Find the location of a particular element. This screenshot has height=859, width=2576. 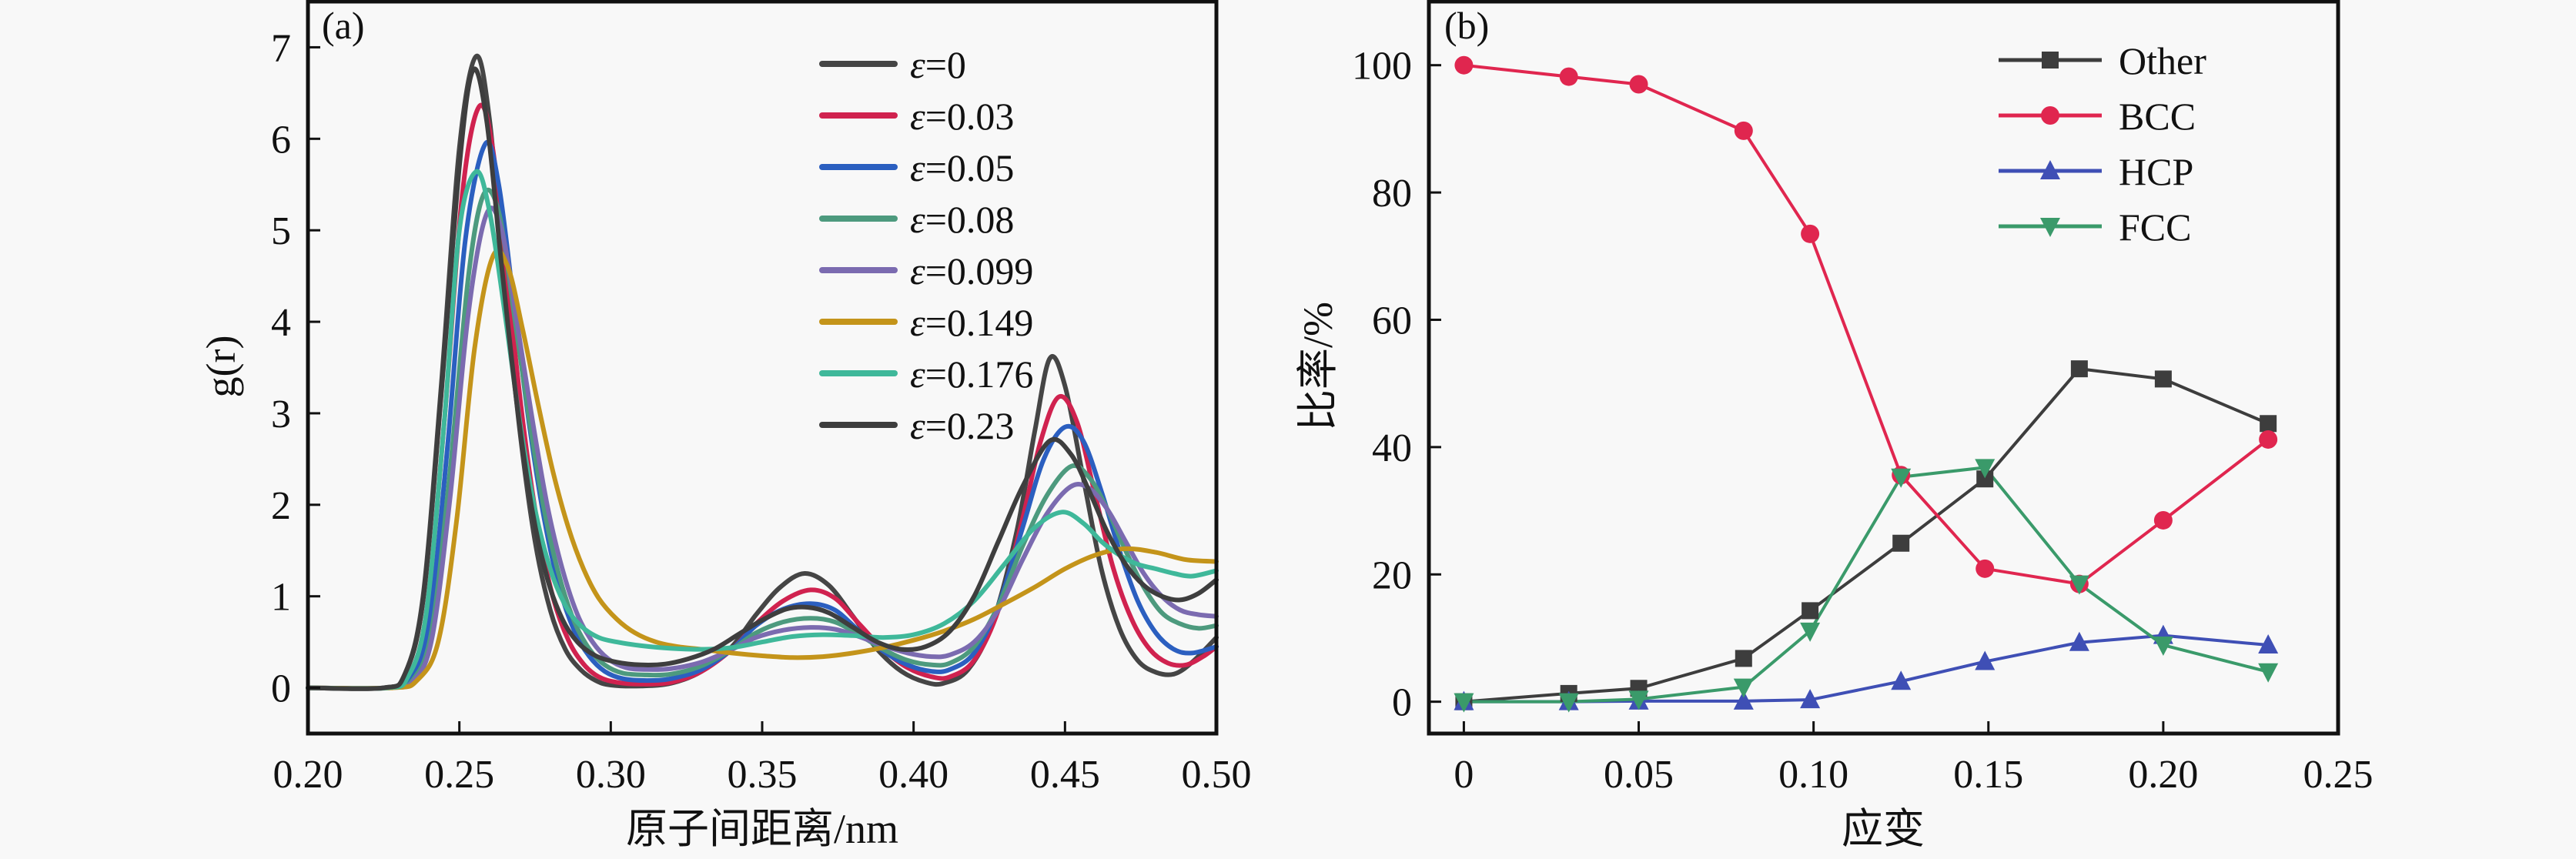

y-axis-title-b: 比率/% is located at coordinates (1318, 367).